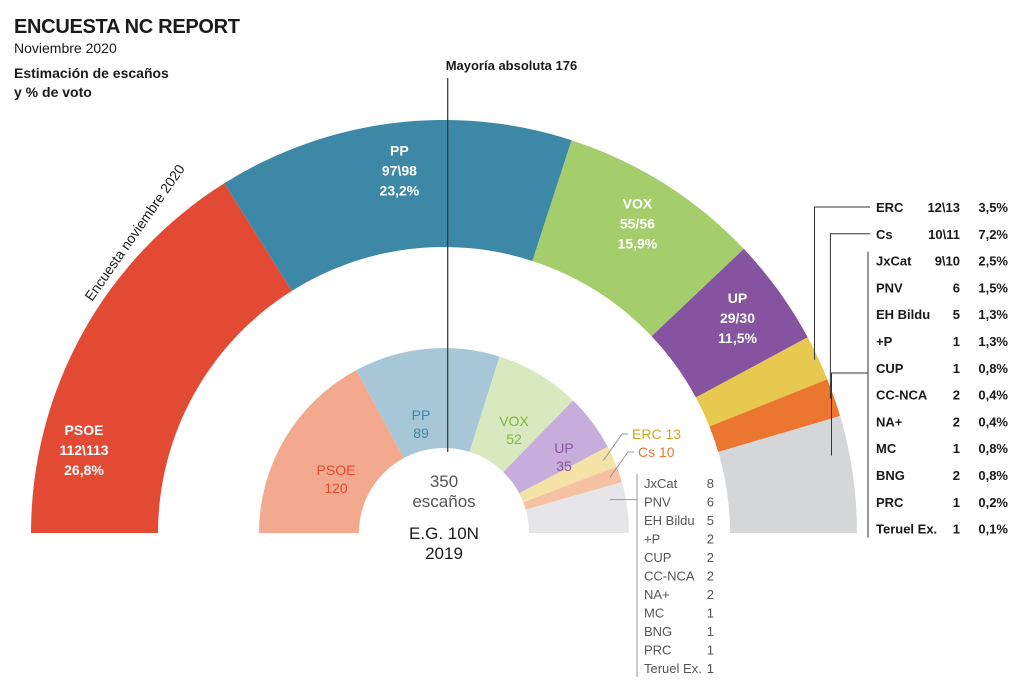 Image resolution: width=1024 pixels, height=683 pixels. Describe the element at coordinates (84, 470) in the screenshot. I see `survey-label-psoe-vote: 26,8%` at that location.